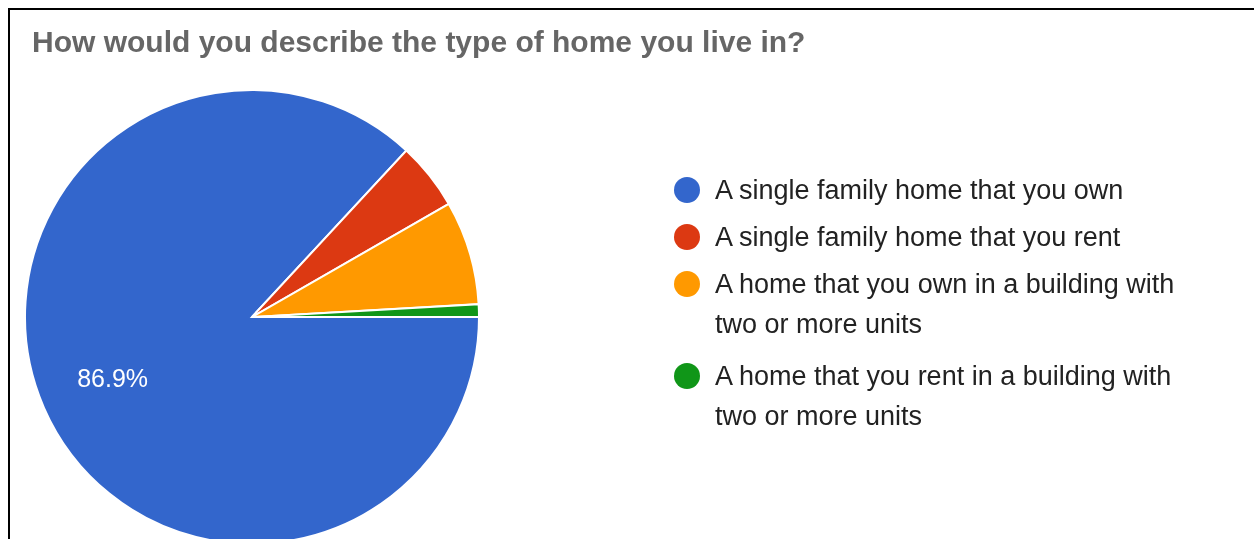 This screenshot has height=539, width=1254. Describe the element at coordinates (943, 396) in the screenshot. I see `legend-label: A home that you rent in a building with two or more units` at that location.